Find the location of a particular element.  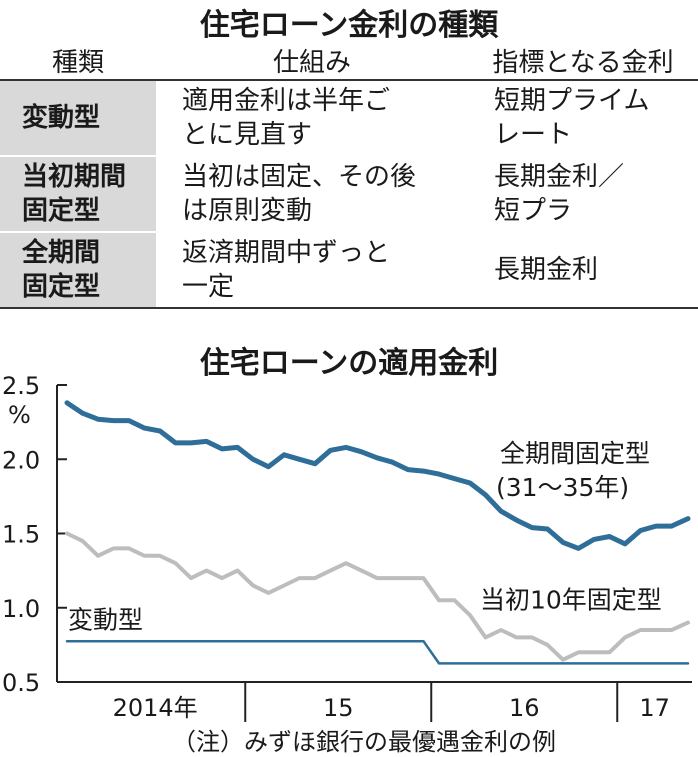

chart-title: 住宅ローンの適用金利 is located at coordinates (349, 363).